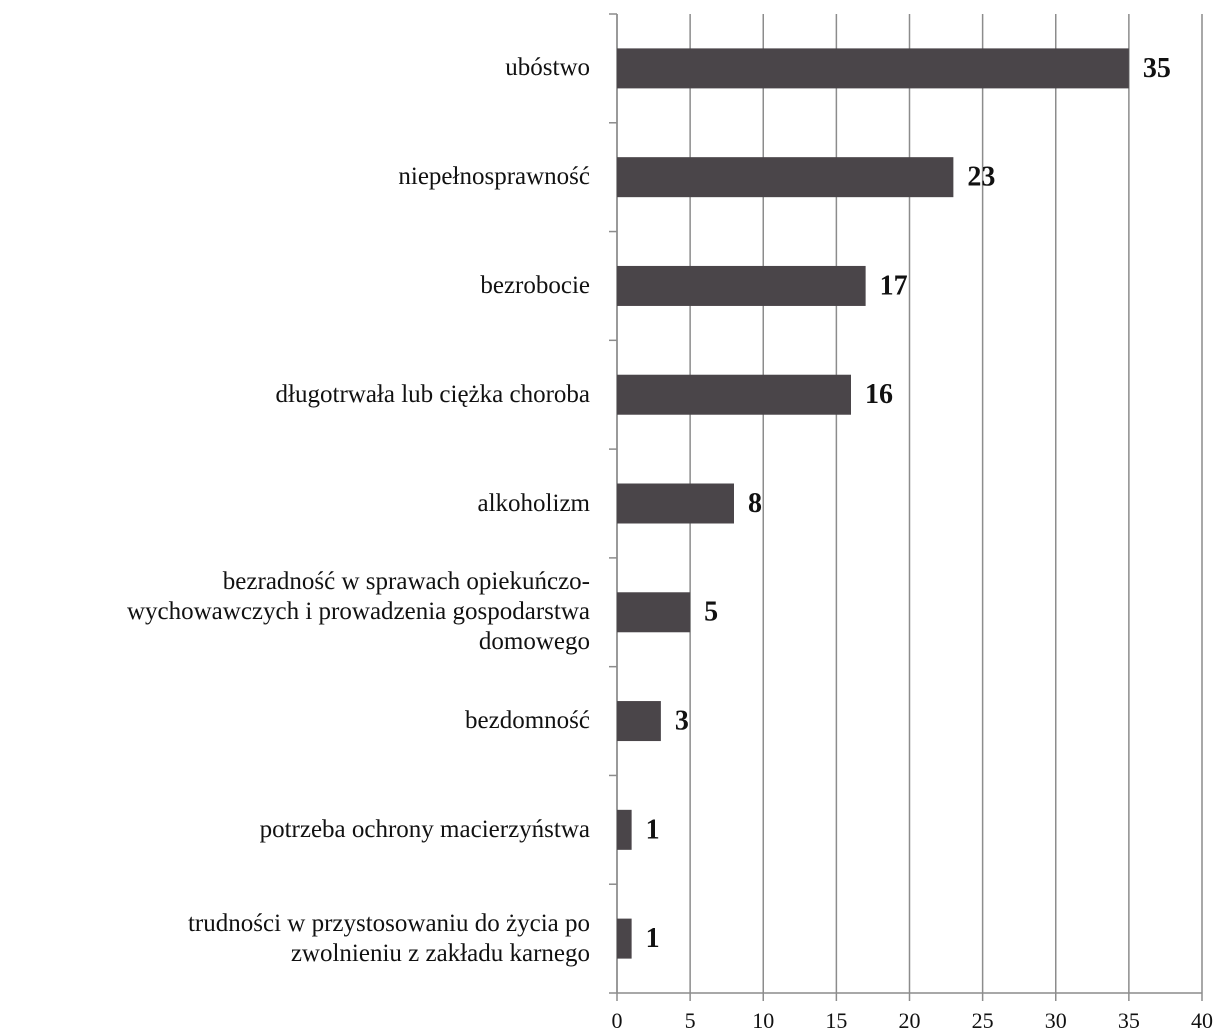 The height and width of the screenshot is (1036, 1219). What do you see at coordinates (1056, 1020) in the screenshot?
I see `x-tick-label: 30` at bounding box center [1056, 1020].